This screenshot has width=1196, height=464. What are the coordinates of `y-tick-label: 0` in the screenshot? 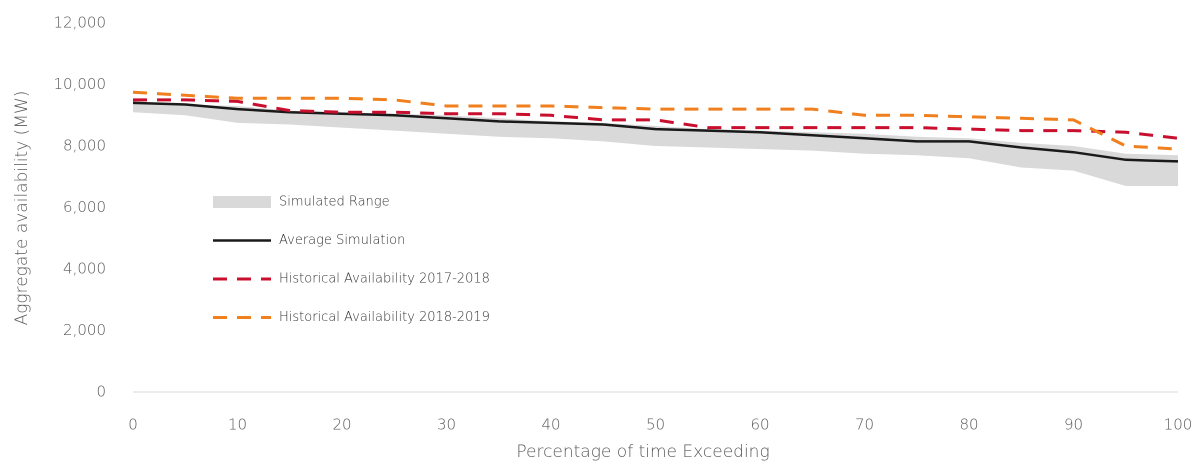 It's located at (101, 392).